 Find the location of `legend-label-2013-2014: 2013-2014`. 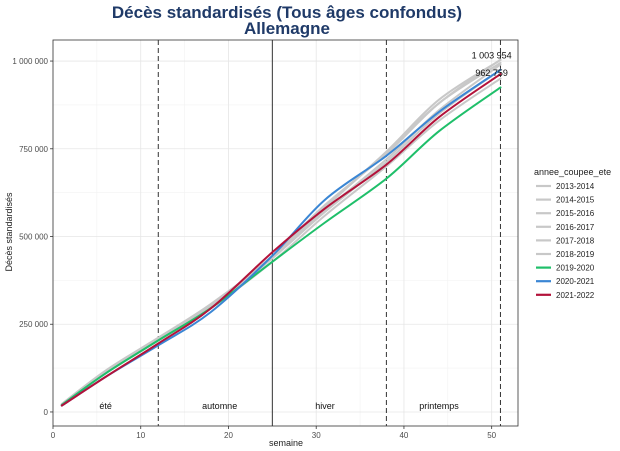

legend-label-2013-2014: 2013-2014 is located at coordinates (575, 186).